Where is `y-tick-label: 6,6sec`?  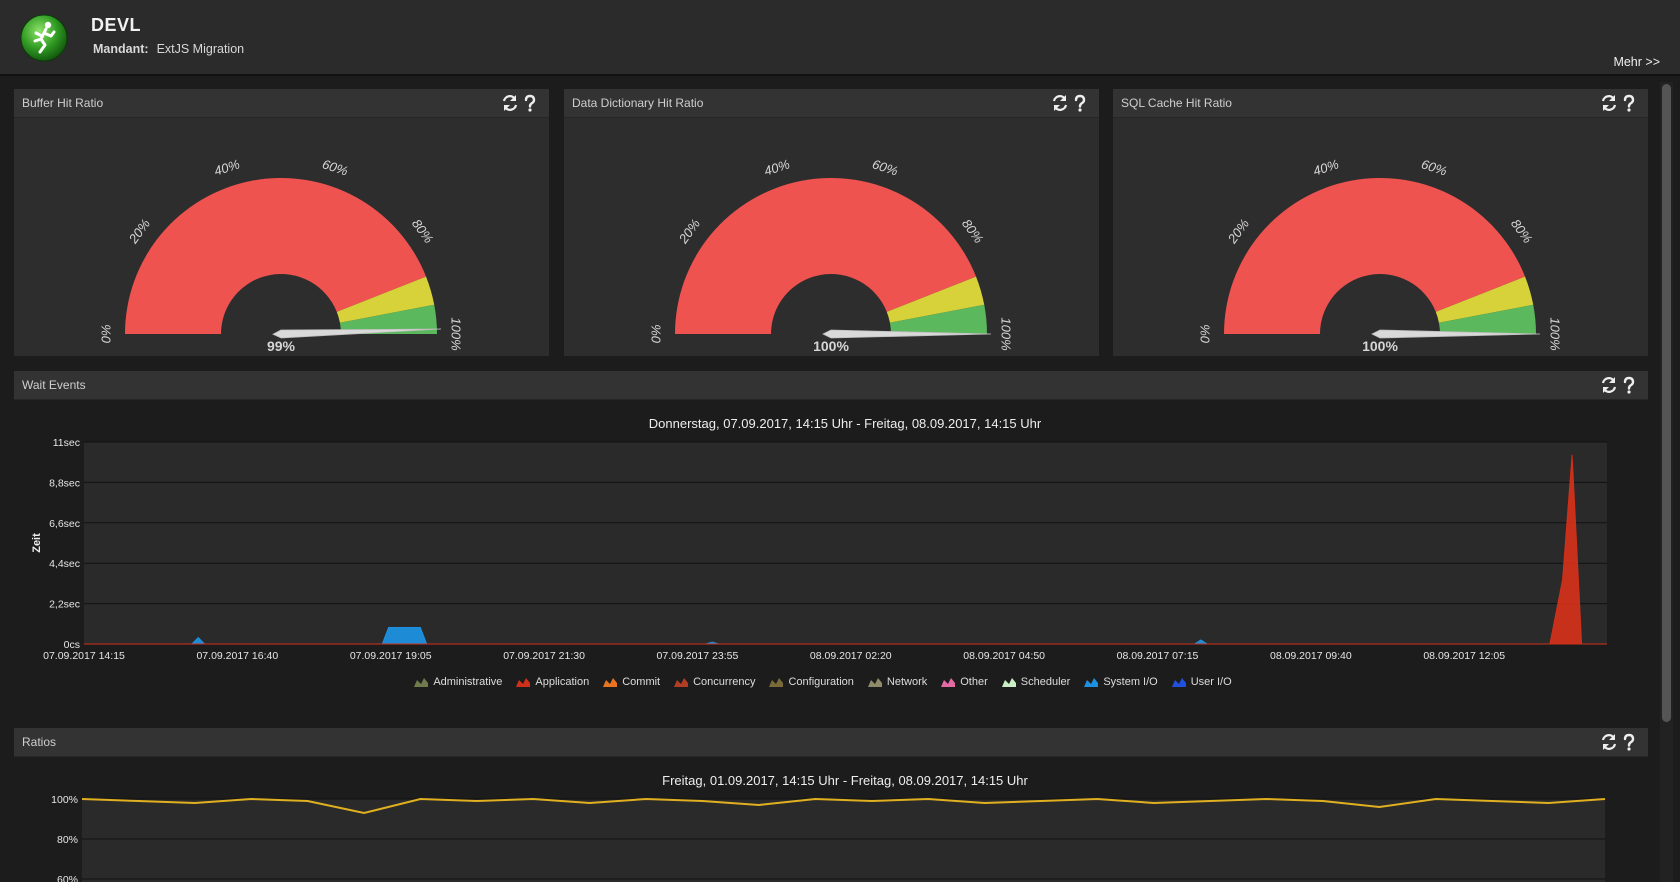
y-tick-label: 6,6sec is located at coordinates (64, 524).